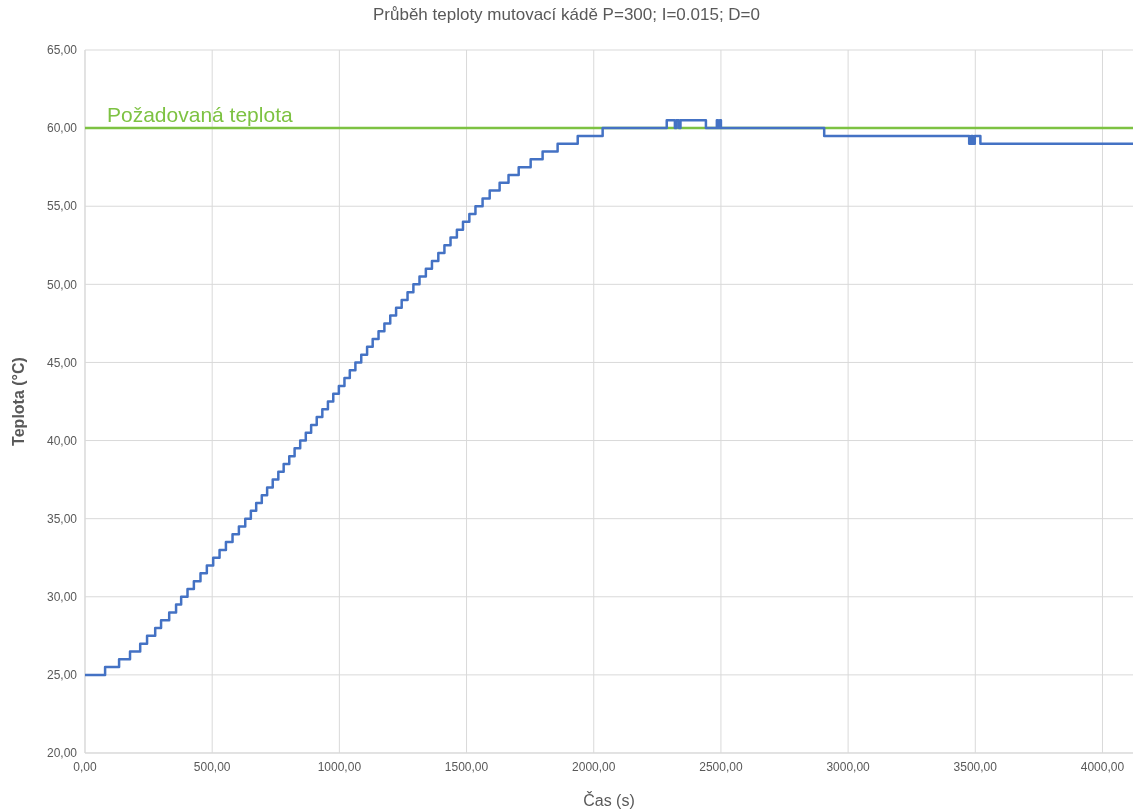 The image size is (1133, 812). What do you see at coordinates (62, 50) in the screenshot?
I see `y-tick-label: 65,00` at bounding box center [62, 50].